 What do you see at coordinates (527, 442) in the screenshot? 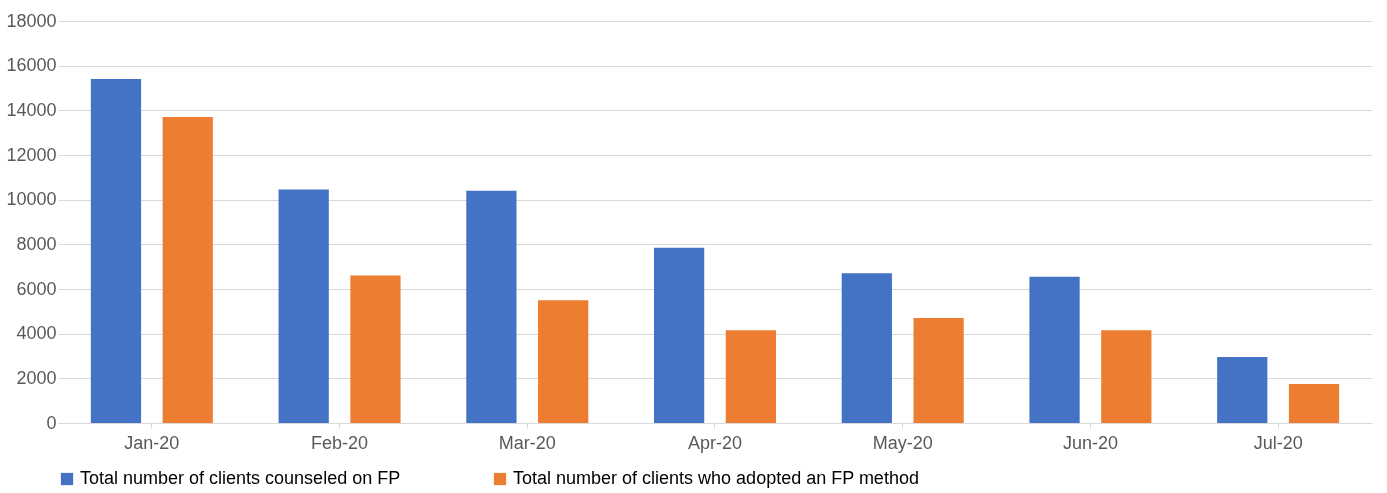
I see `x-tick-label: Mar-20` at bounding box center [527, 442].